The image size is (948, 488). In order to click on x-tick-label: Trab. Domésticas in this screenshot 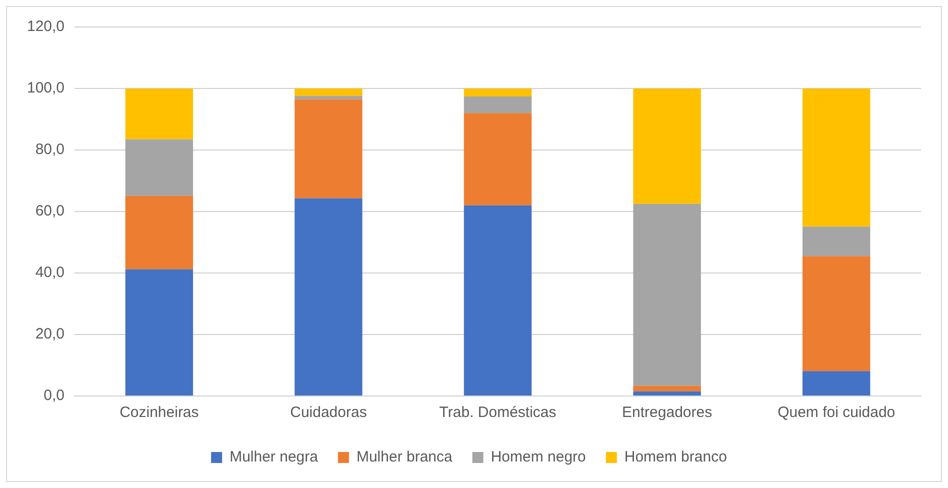, I will do `click(497, 413)`.